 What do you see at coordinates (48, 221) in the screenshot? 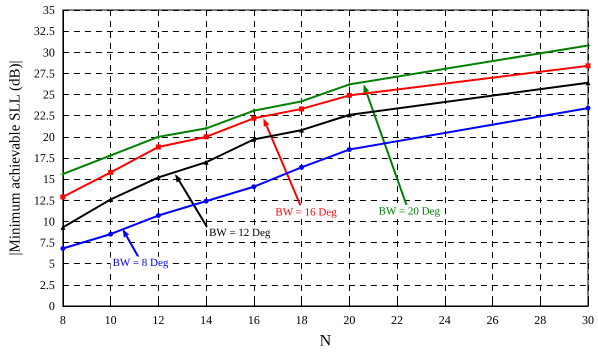
I see `y-tick-label: 10` at bounding box center [48, 221].